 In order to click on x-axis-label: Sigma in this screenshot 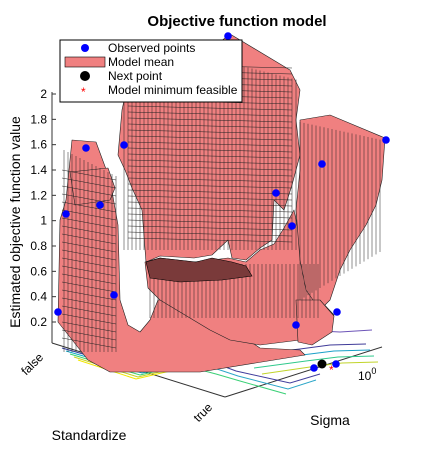, I will do `click(330, 420)`.